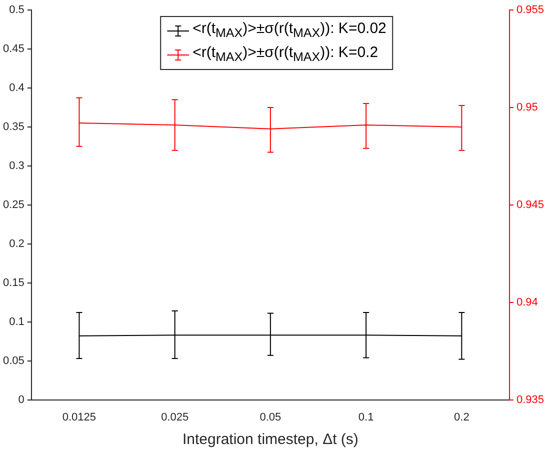 The height and width of the screenshot is (453, 553). I want to click on y2-tick-label: 0.945, so click(530, 204).